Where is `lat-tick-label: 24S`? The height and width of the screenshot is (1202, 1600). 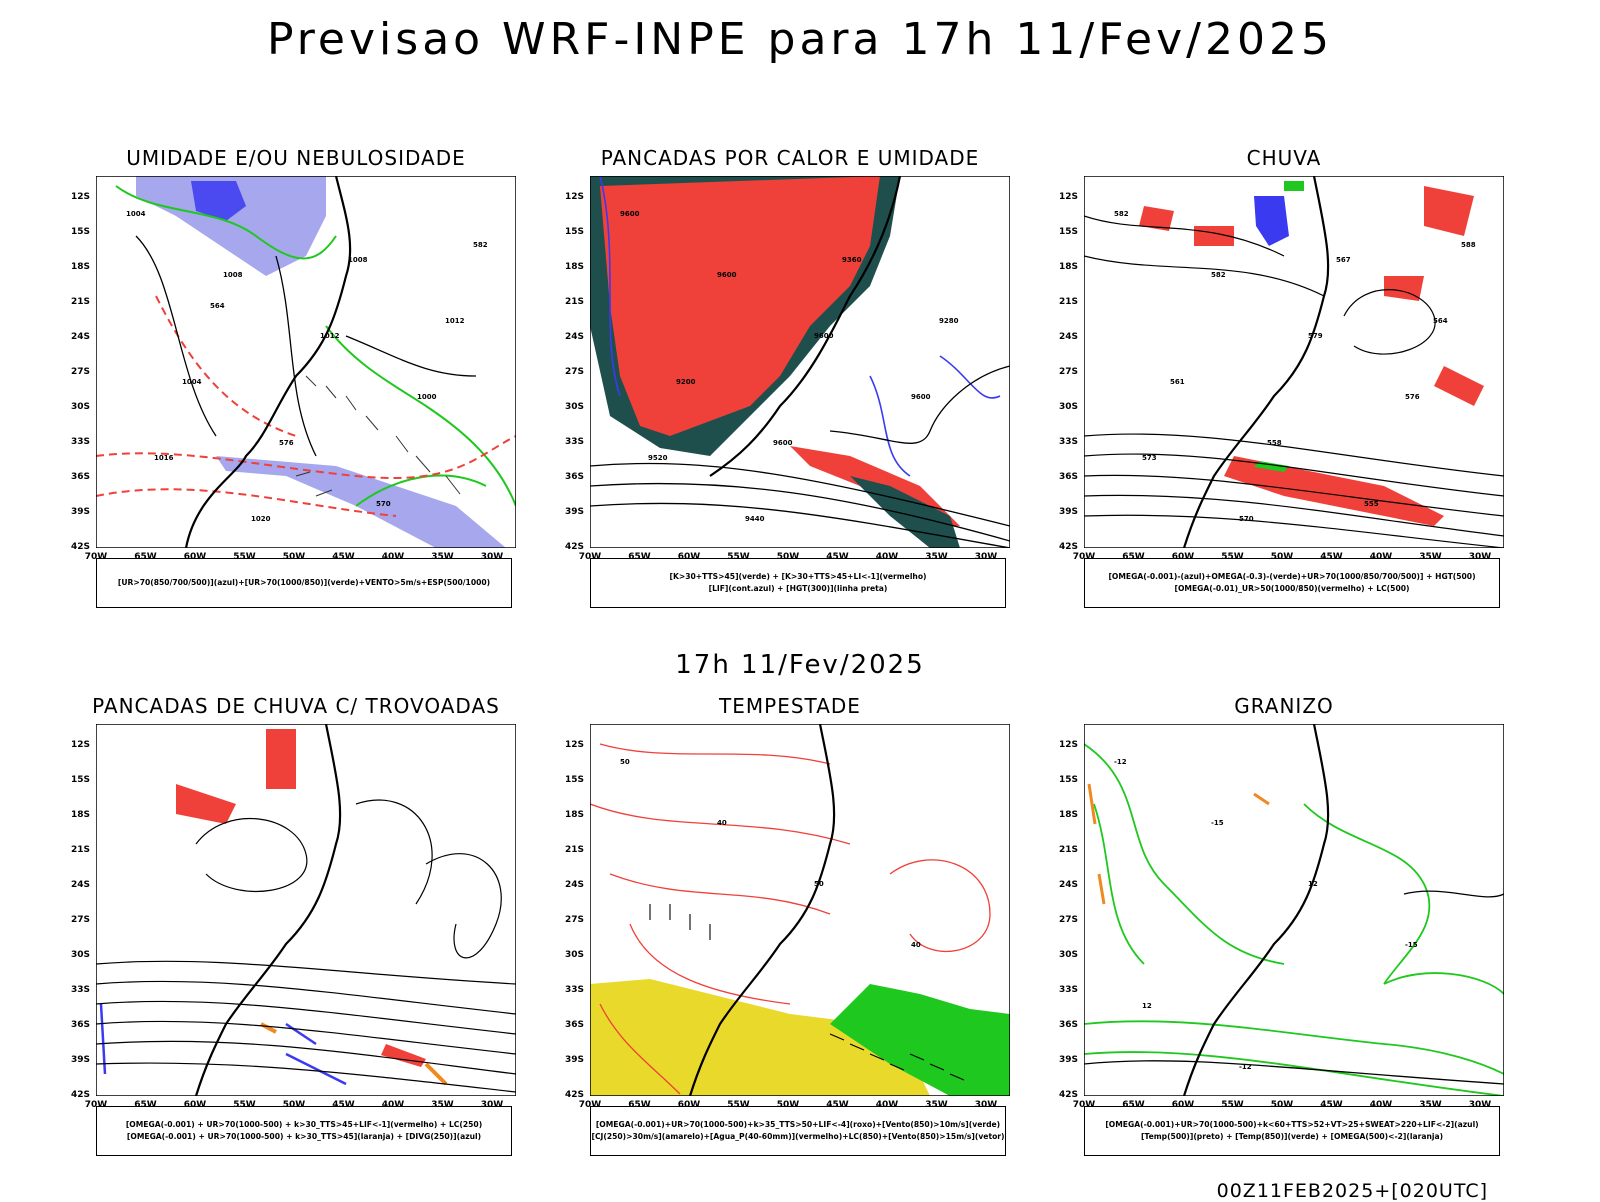
lat-tick-label: 24S is located at coordinates (1068, 885).